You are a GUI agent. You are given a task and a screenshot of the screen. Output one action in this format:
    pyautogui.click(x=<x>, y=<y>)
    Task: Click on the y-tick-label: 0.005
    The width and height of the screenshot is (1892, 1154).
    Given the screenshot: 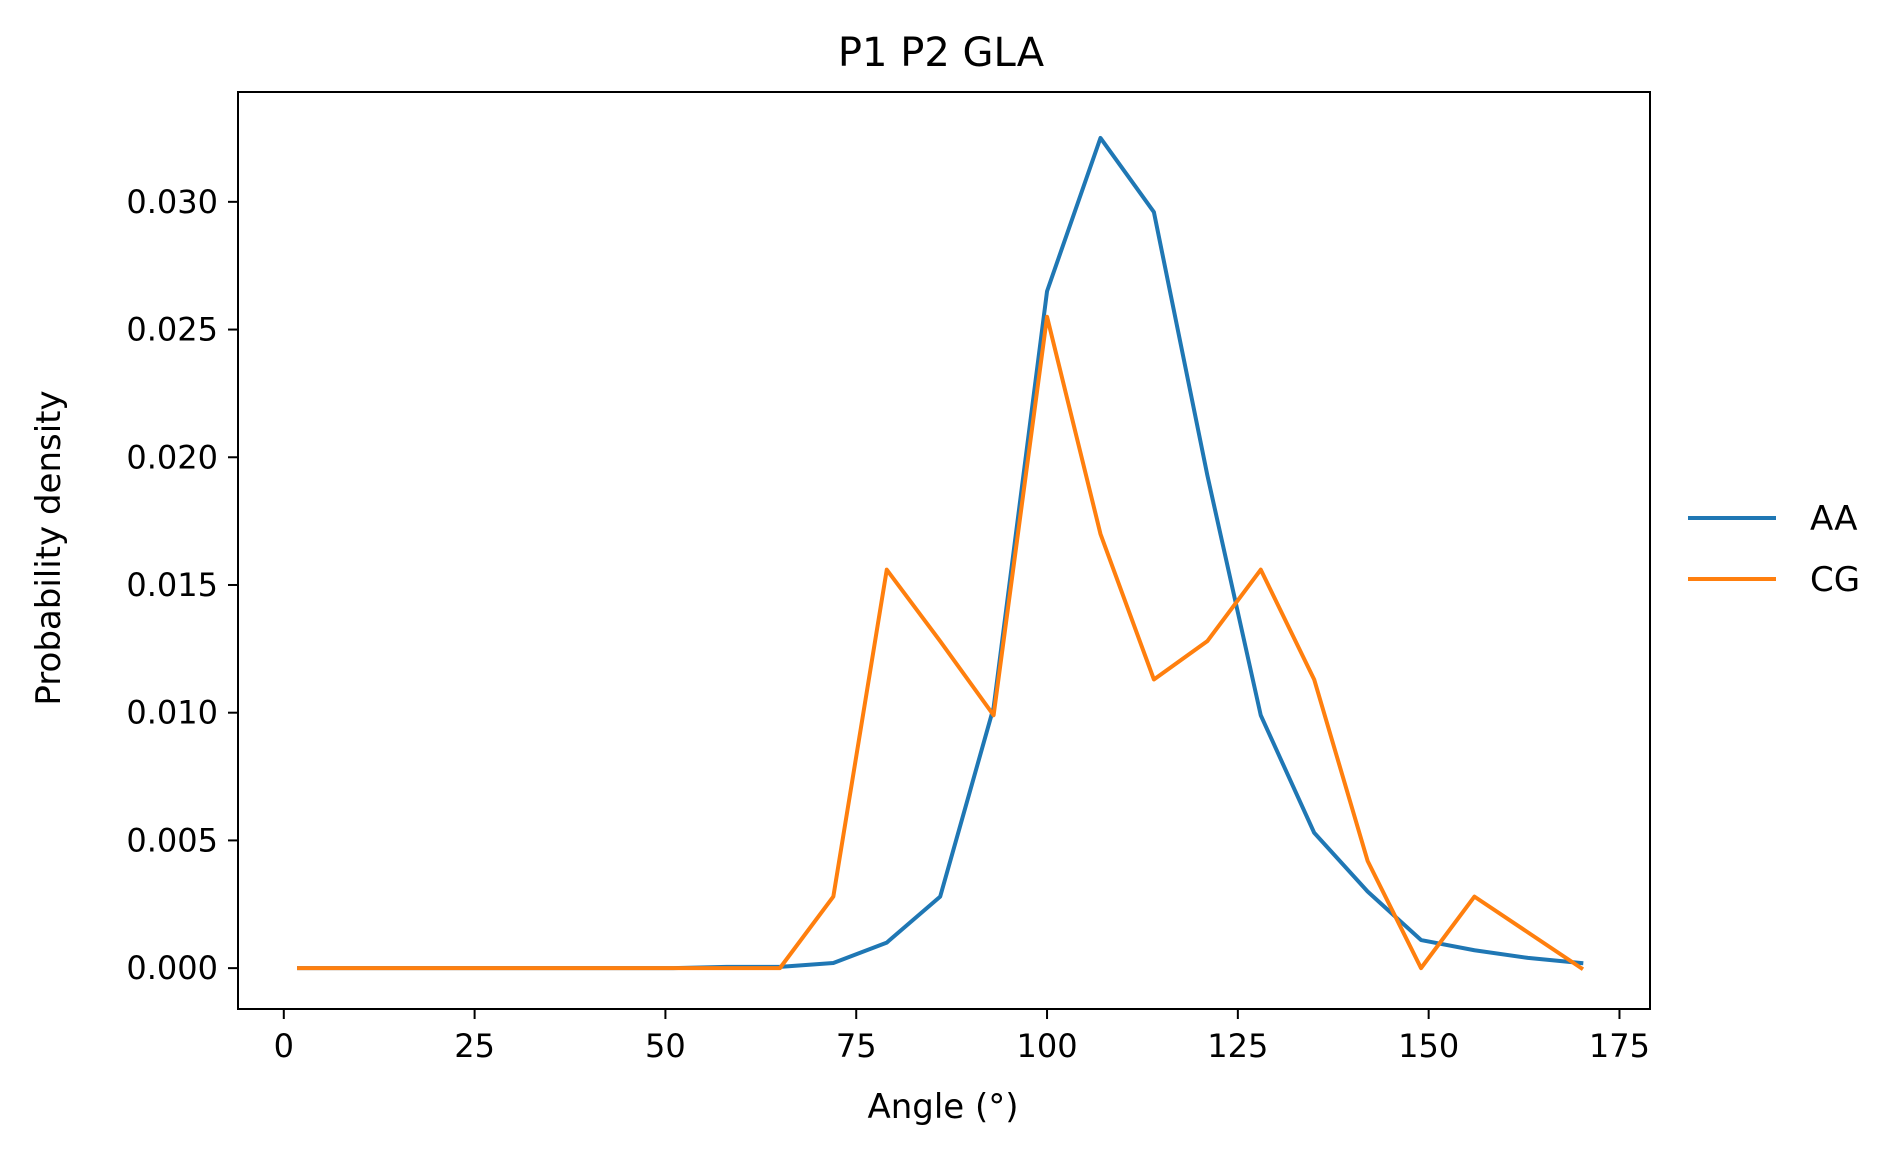 What is the action you would take?
    pyautogui.click(x=172, y=840)
    